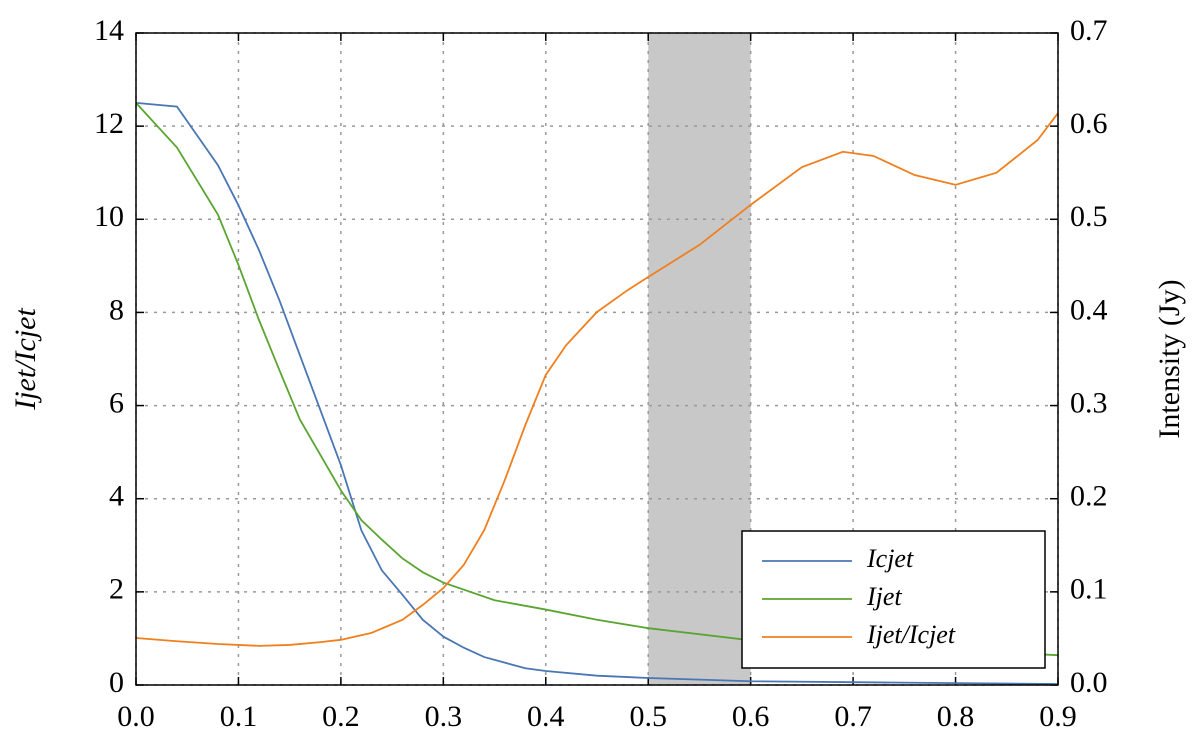  Describe the element at coordinates (136, 716) in the screenshot. I see `x-tick-label: 0.0` at that location.